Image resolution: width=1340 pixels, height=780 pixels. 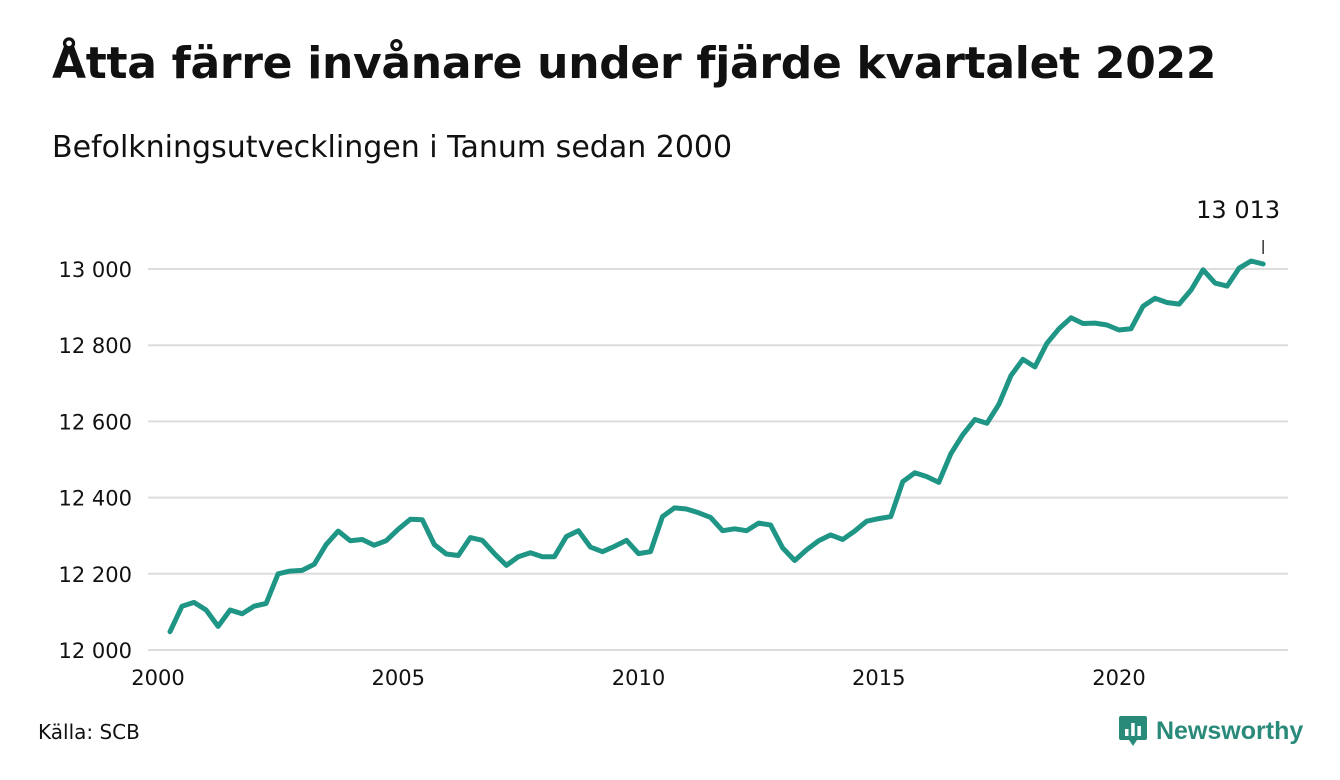 I want to click on y-tick-label: 12 200, so click(x=95, y=575).